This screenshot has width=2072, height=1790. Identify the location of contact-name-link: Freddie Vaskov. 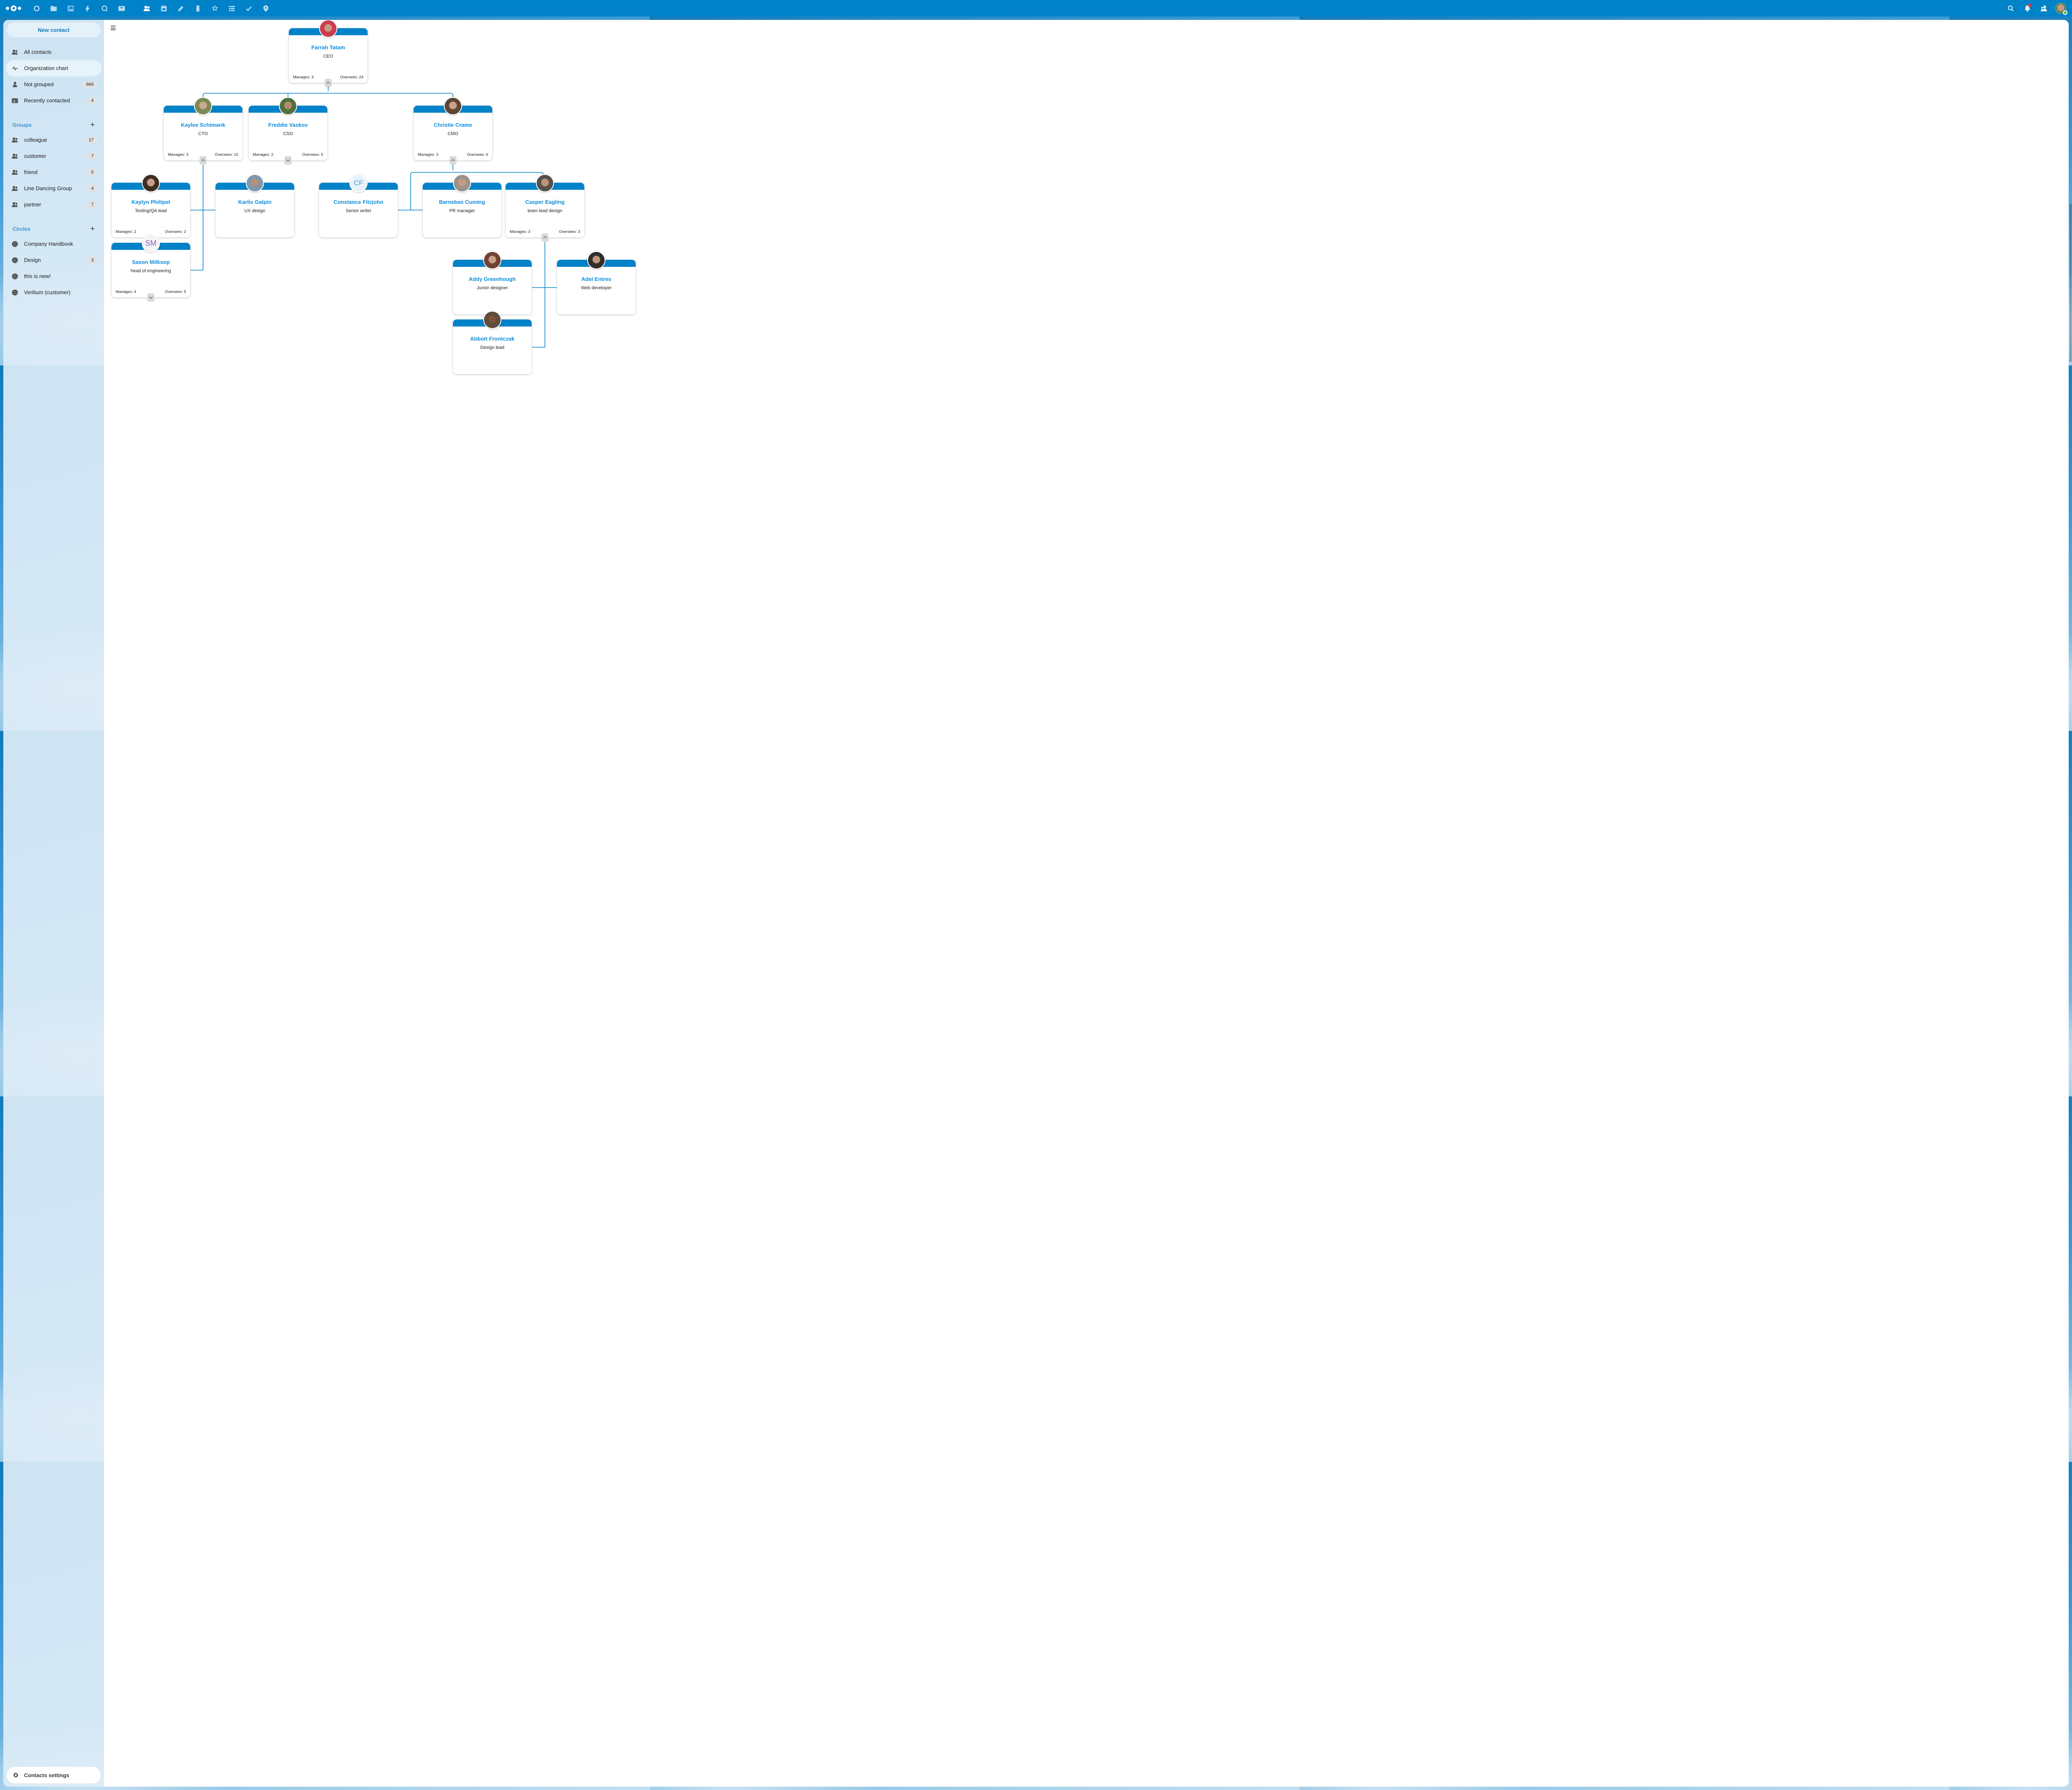
(288, 125).